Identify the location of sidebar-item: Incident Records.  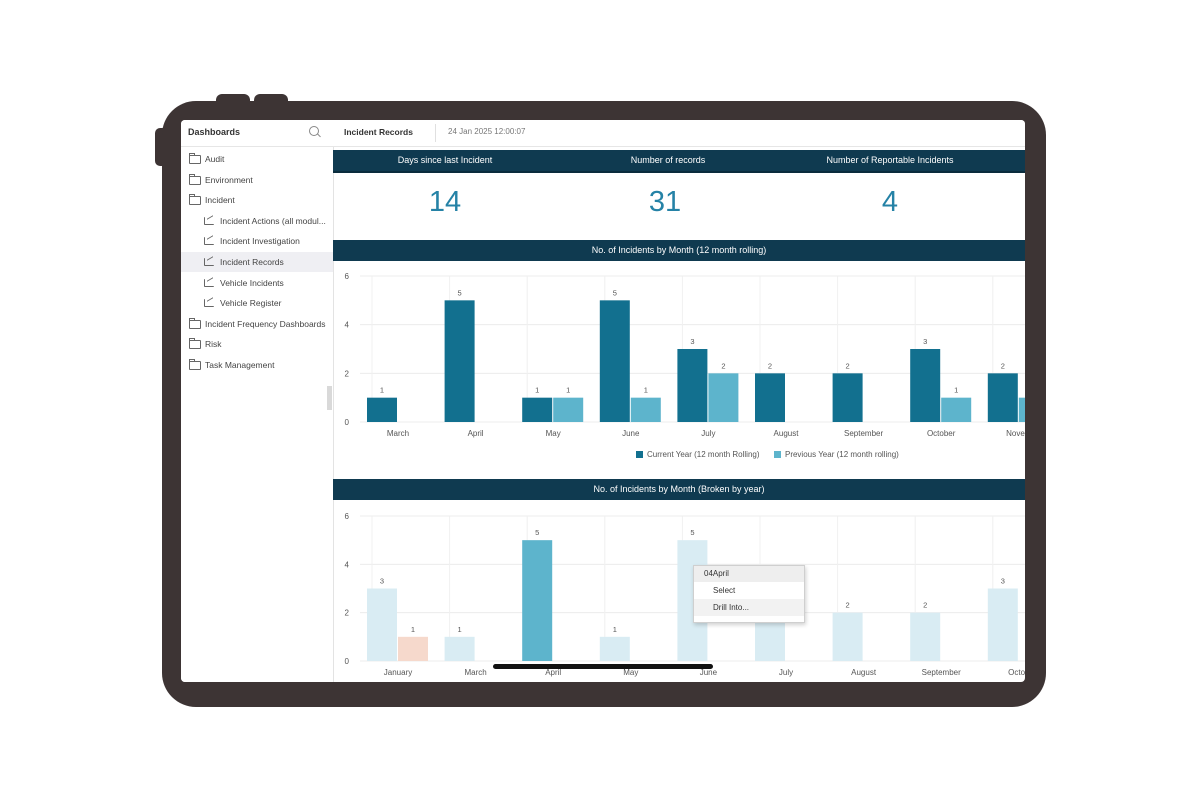
(257, 262).